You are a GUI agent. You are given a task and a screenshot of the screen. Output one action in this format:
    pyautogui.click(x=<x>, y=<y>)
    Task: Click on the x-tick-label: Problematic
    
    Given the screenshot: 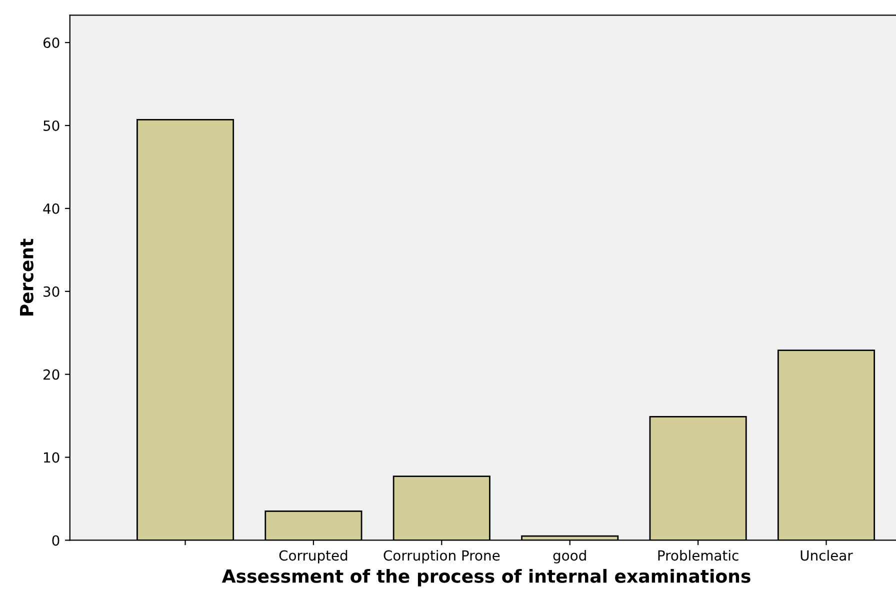 What is the action you would take?
    pyautogui.click(x=698, y=555)
    